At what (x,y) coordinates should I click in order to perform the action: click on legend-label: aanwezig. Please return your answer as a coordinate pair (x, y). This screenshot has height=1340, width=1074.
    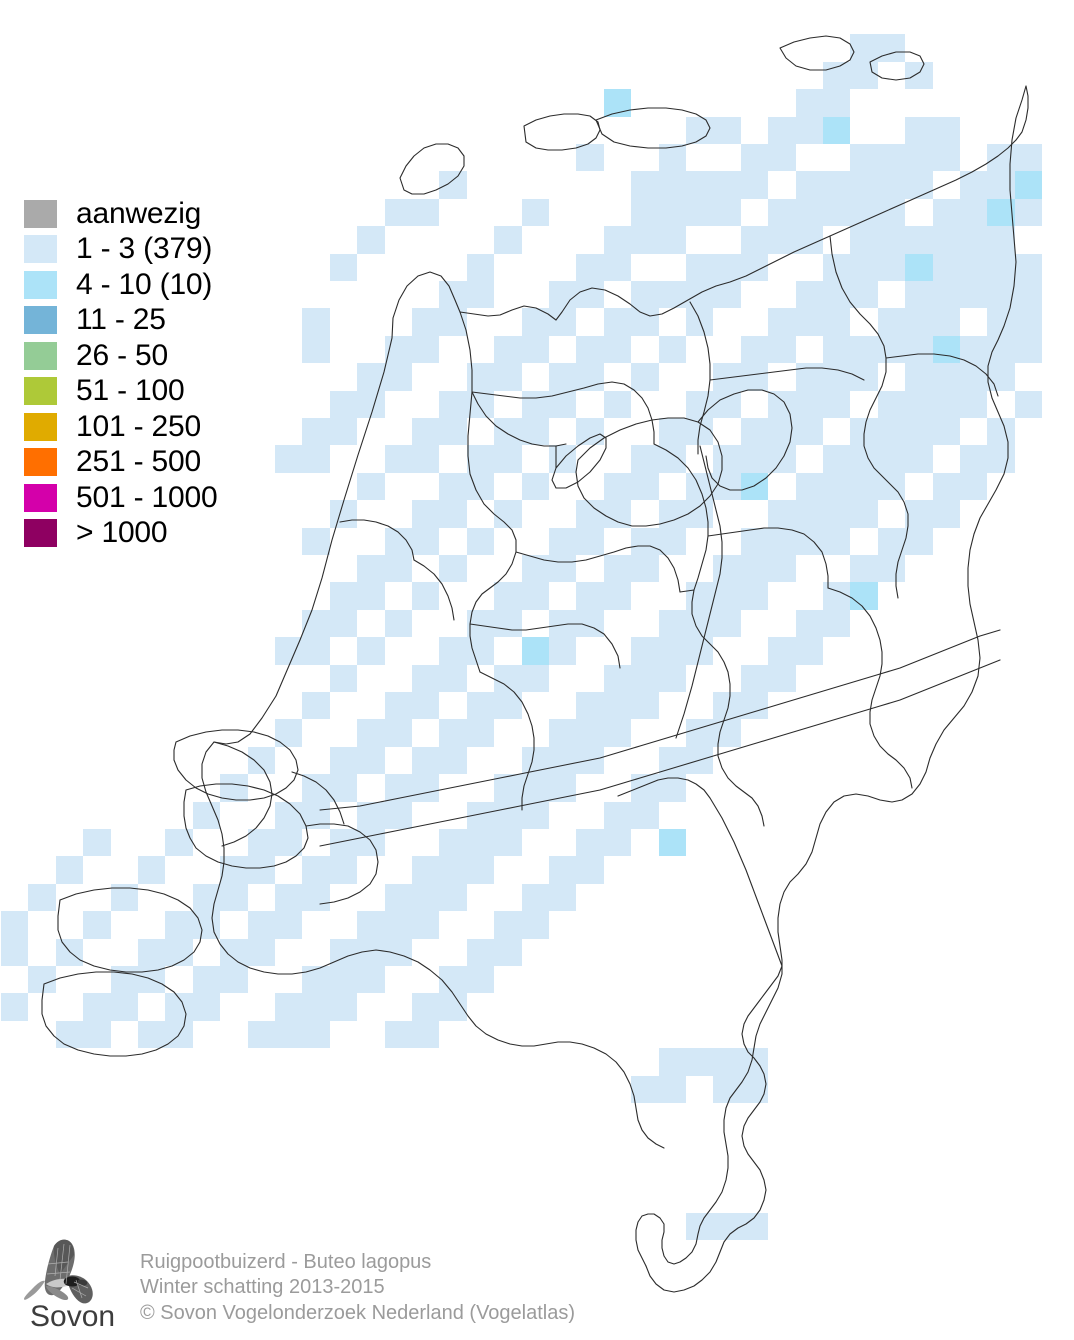
    Looking at the image, I should click on (139, 213).